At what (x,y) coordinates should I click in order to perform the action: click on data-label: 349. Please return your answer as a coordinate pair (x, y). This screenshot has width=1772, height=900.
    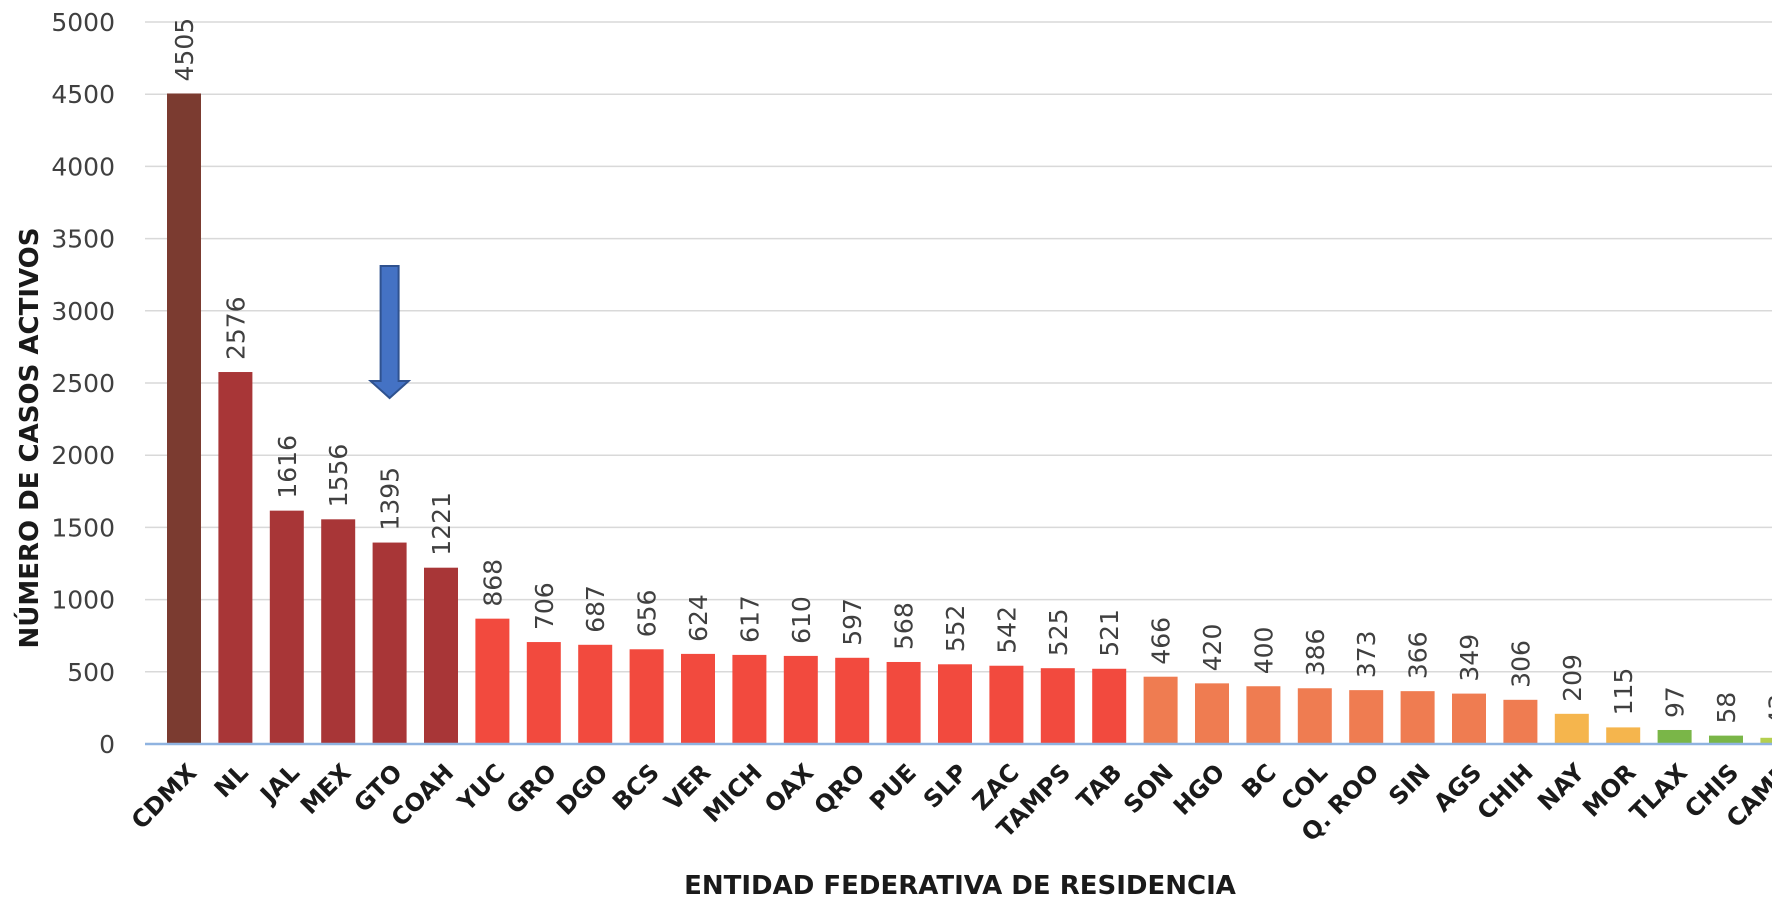
    Looking at the image, I should click on (1469, 658).